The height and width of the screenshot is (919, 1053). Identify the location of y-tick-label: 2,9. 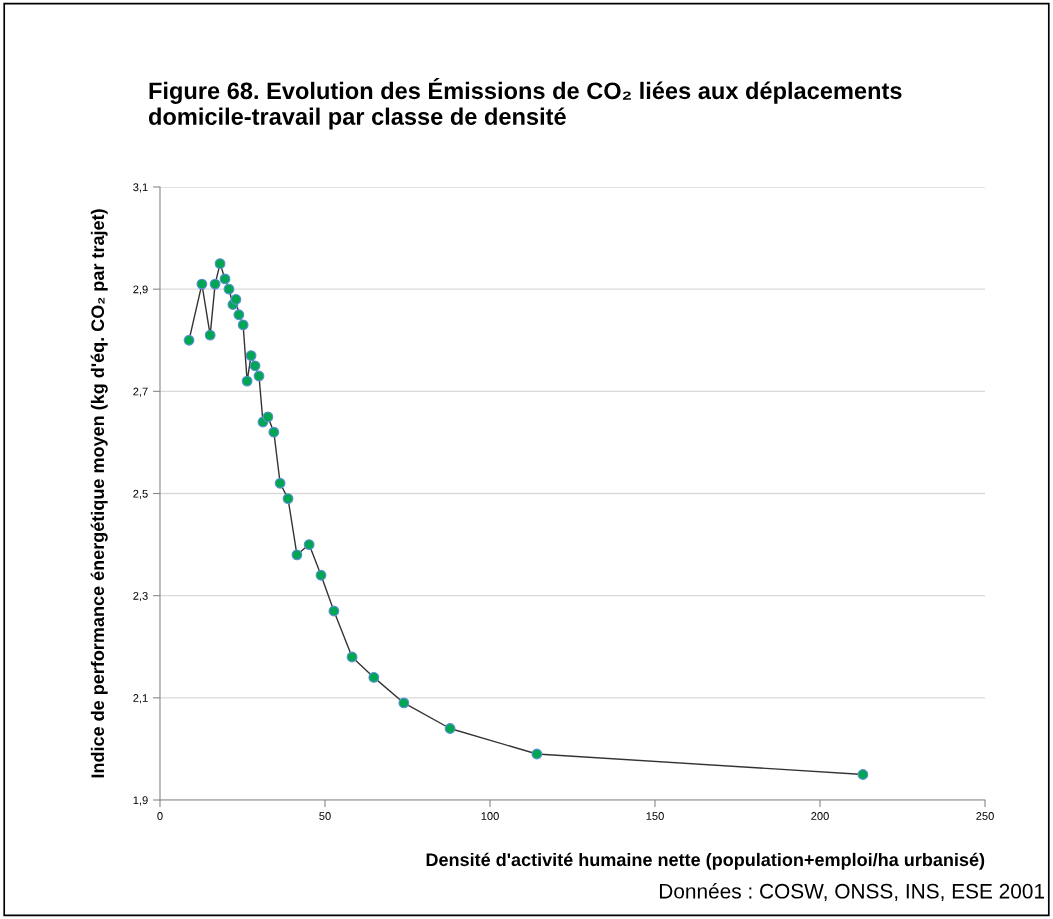
(140, 290).